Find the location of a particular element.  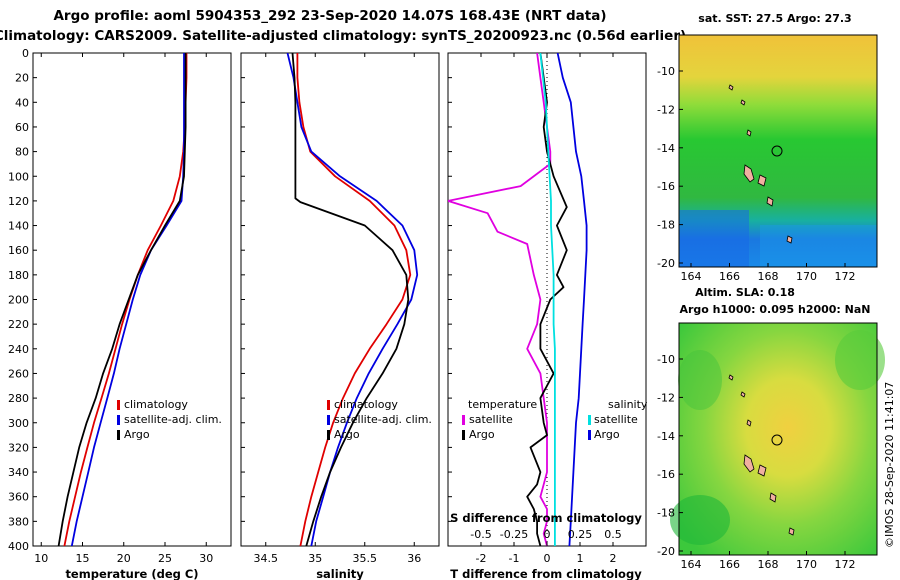

x-tick-label: 10 is located at coordinates (41, 558).